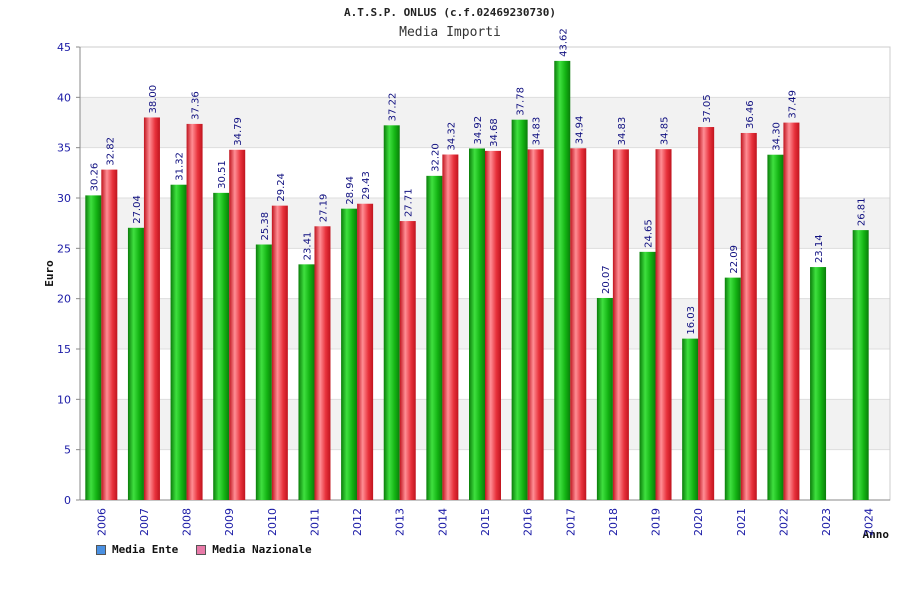 This screenshot has width=900, height=600. I want to click on data-label: 34.30, so click(776, 136).